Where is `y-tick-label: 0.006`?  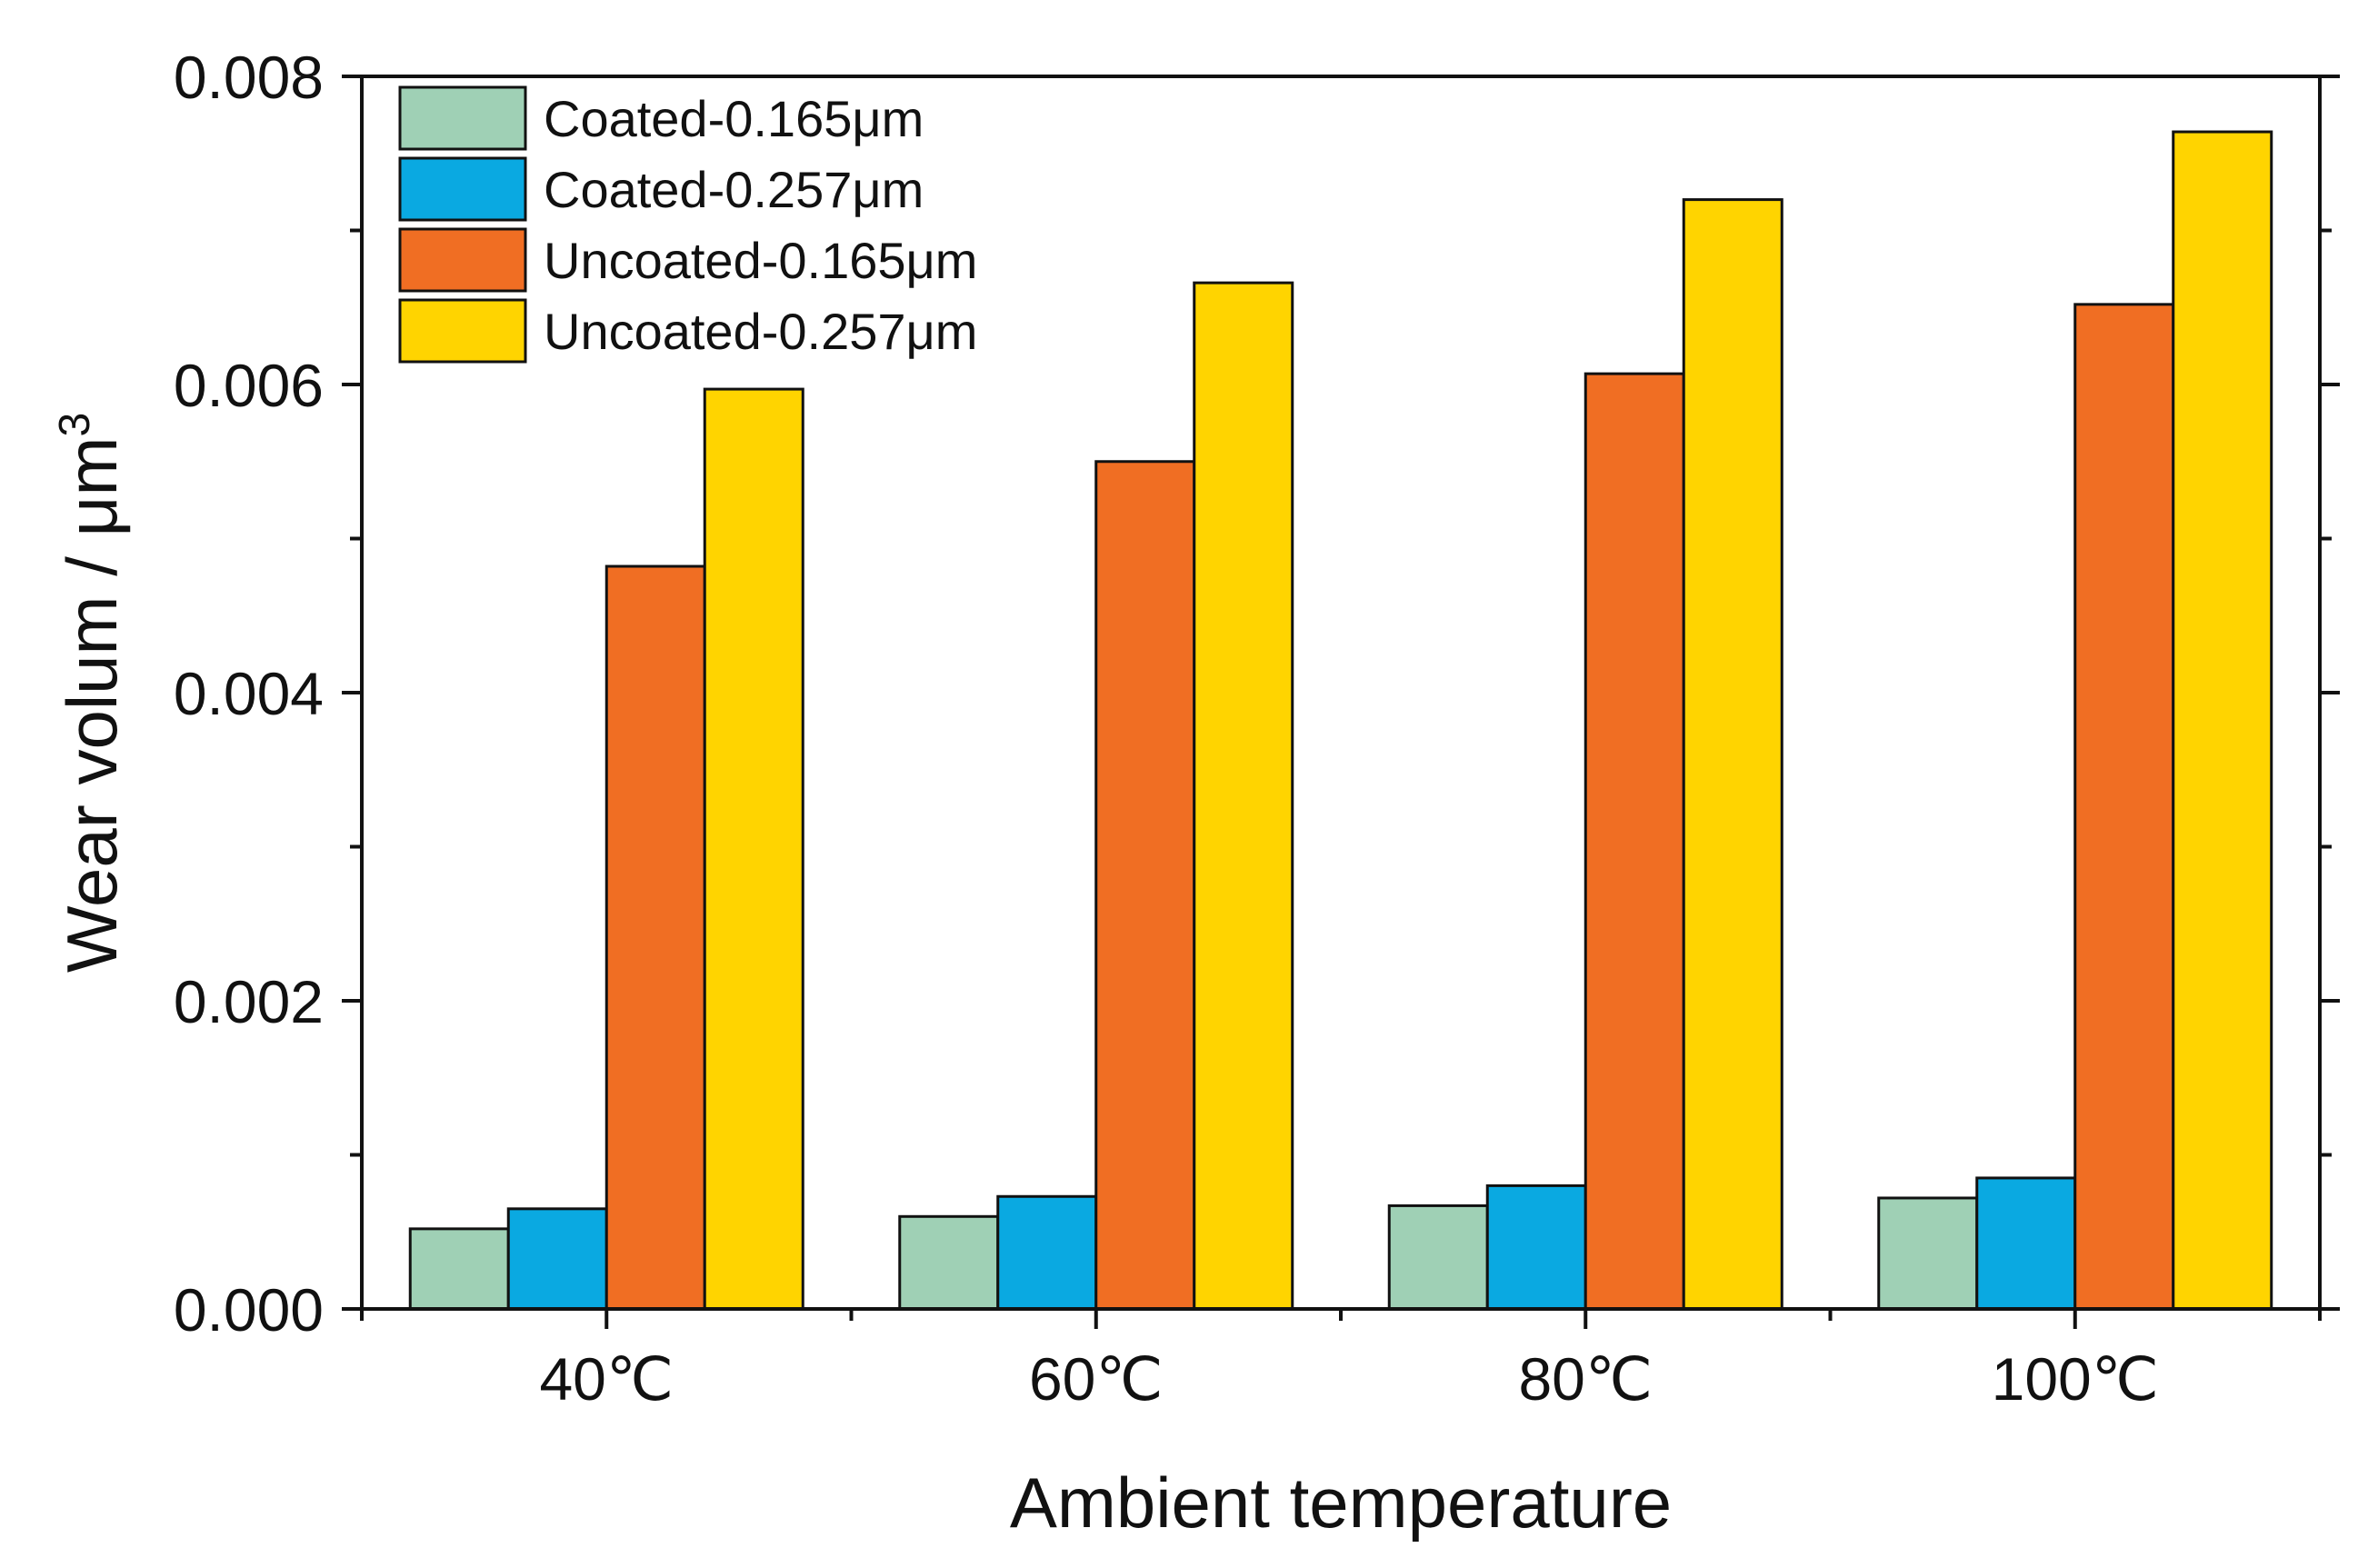 y-tick-label: 0.006 is located at coordinates (249, 386).